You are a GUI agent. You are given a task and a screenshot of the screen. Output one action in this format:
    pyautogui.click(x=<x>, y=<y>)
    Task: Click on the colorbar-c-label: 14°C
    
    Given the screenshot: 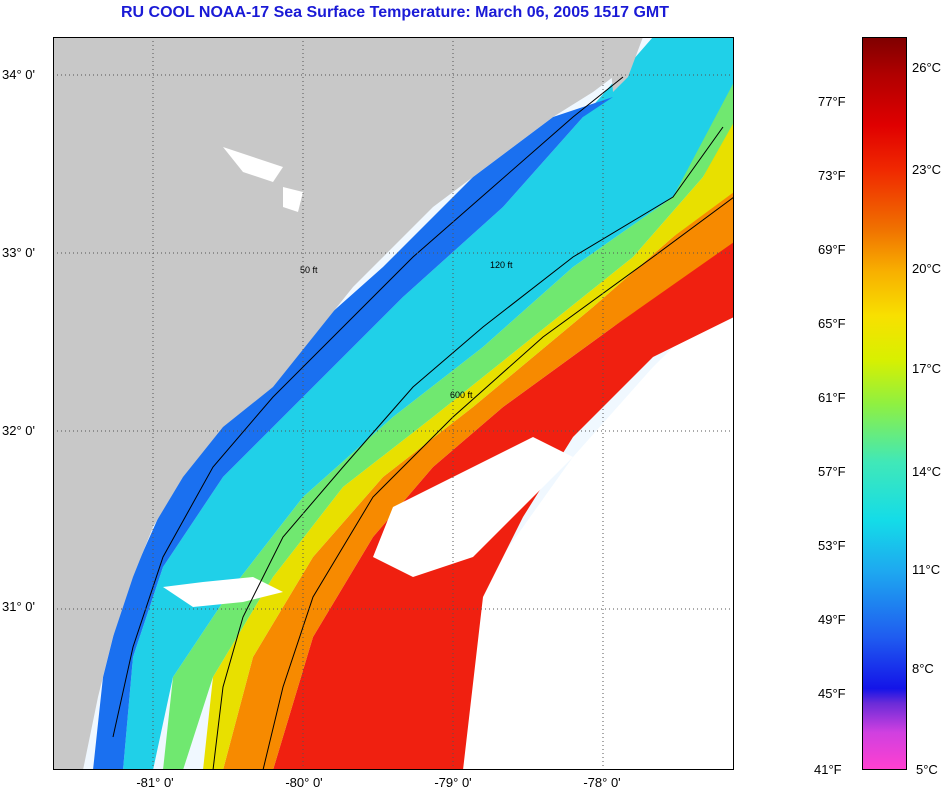 What is the action you would take?
    pyautogui.click(x=927, y=471)
    